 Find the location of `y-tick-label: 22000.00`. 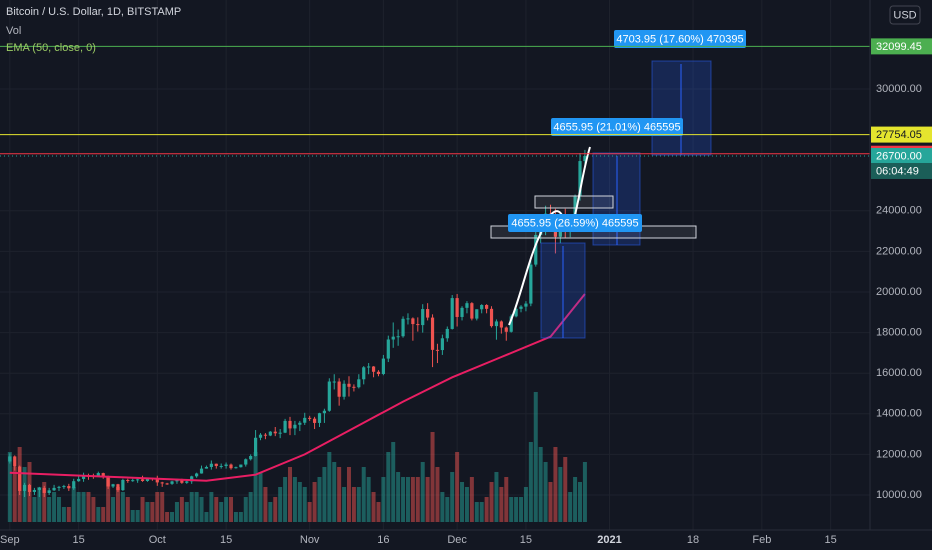

y-tick-label: 22000.00 is located at coordinates (899, 251).